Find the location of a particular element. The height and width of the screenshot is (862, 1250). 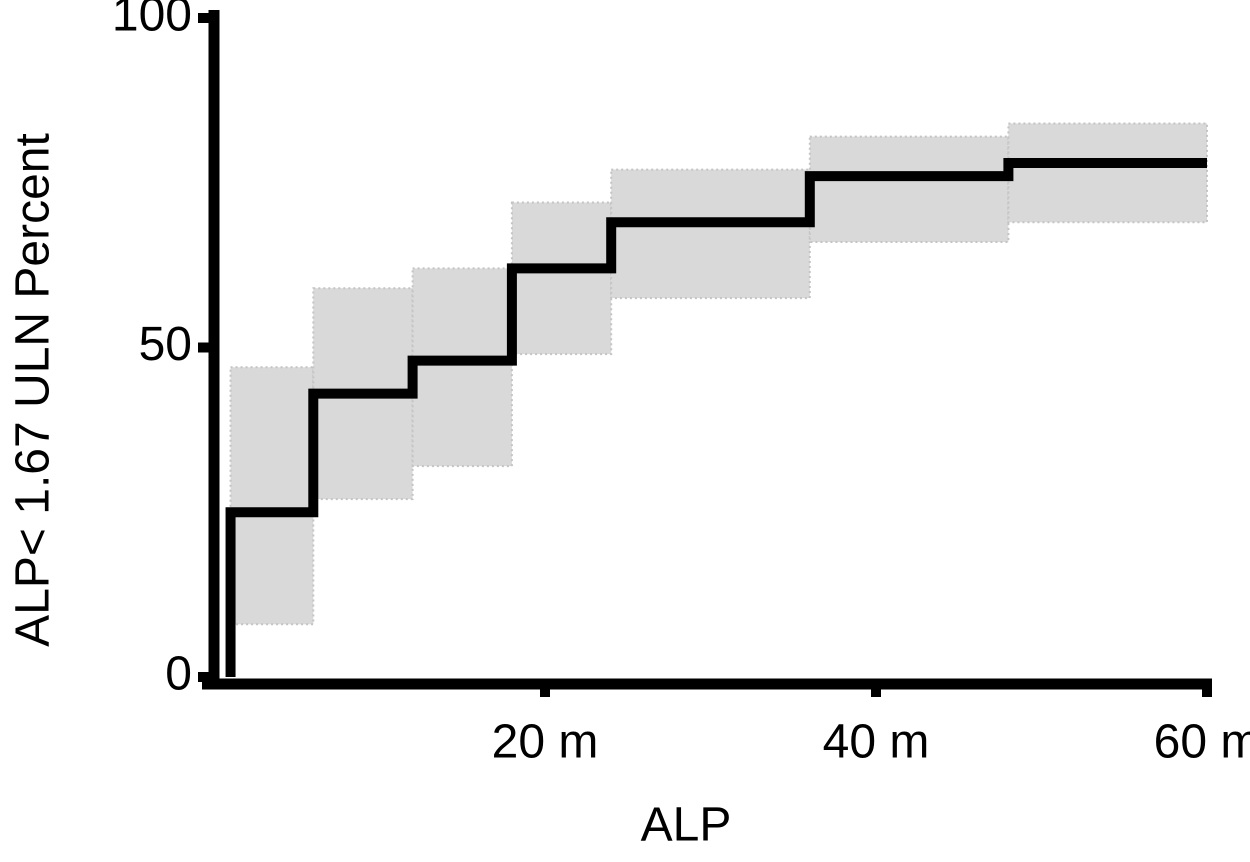

y-tick-label: 0 is located at coordinates (178, 674).